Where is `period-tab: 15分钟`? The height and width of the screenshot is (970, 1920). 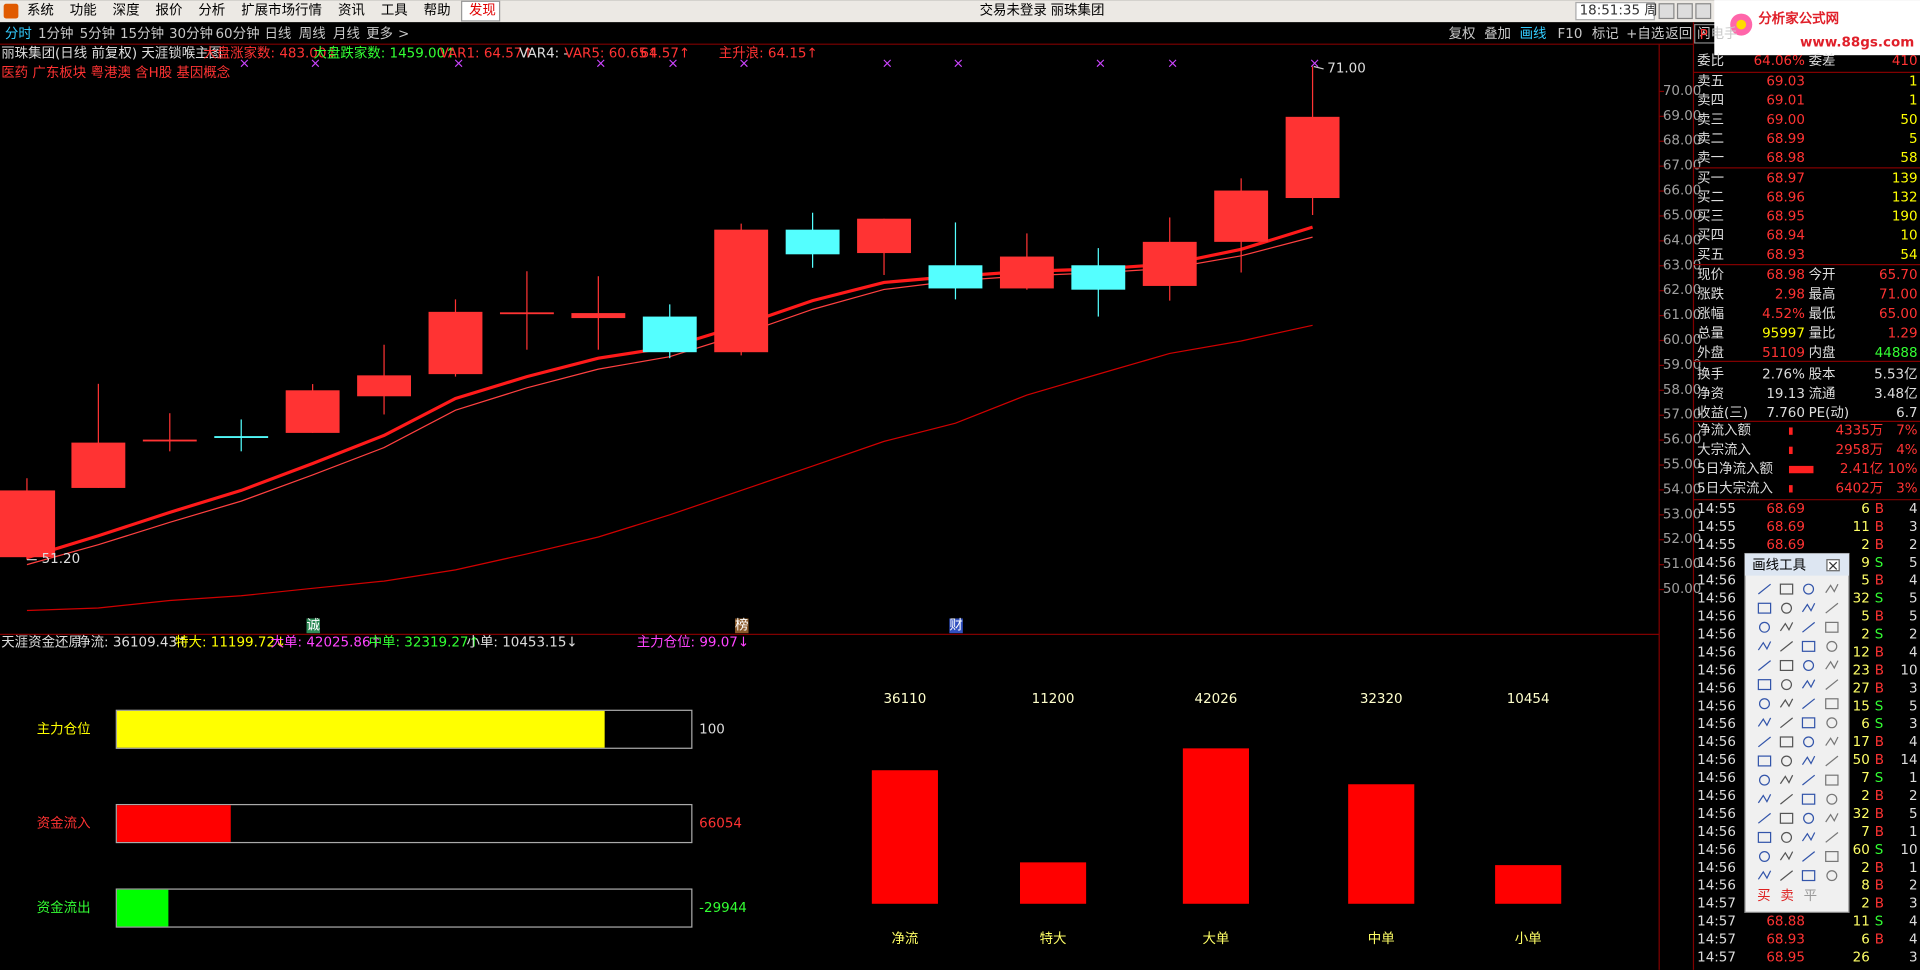 period-tab: 15分钟 is located at coordinates (142, 33).